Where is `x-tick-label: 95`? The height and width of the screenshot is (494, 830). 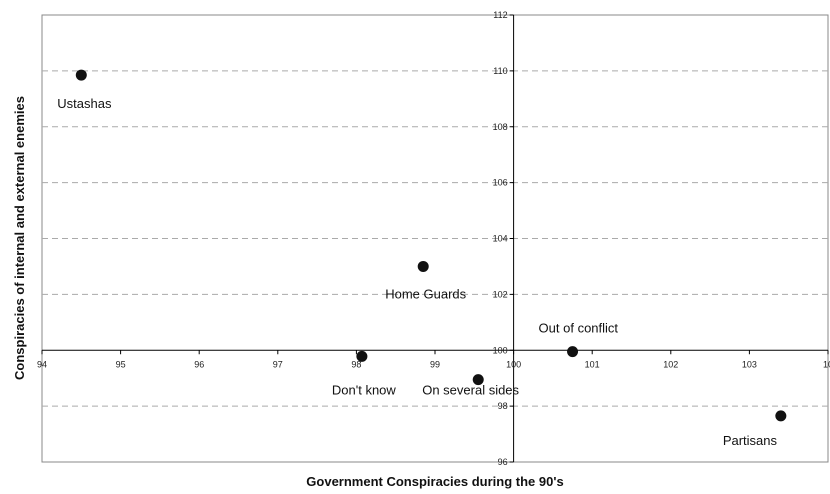
x-tick-label: 95 is located at coordinates (121, 364).